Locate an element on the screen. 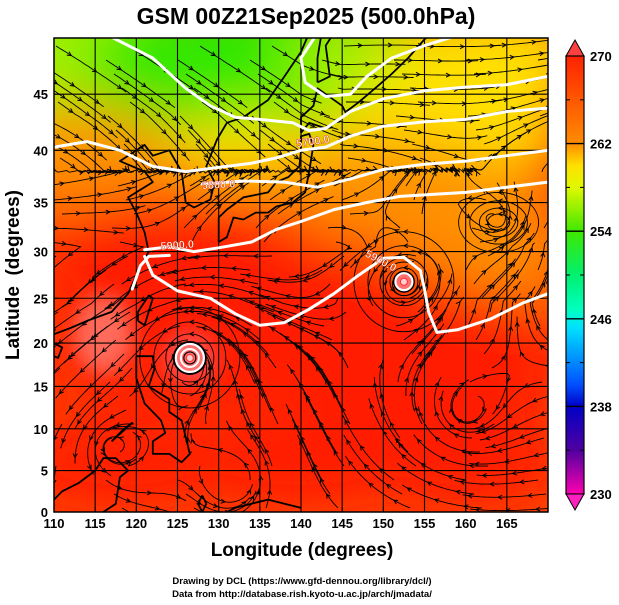  y-tick-label: 25 is located at coordinates (41, 298).